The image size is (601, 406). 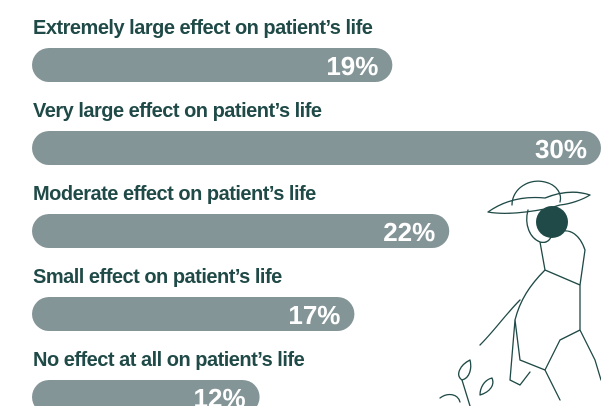 What do you see at coordinates (352, 66) in the screenshot?
I see `value-label: 19%` at bounding box center [352, 66].